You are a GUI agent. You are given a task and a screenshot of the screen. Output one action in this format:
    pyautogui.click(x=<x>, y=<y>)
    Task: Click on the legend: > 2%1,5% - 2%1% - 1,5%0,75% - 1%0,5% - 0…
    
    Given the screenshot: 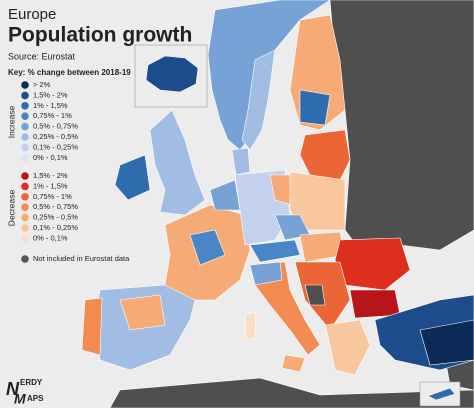 What is the action you would take?
    pyautogui.click(x=75, y=171)
    